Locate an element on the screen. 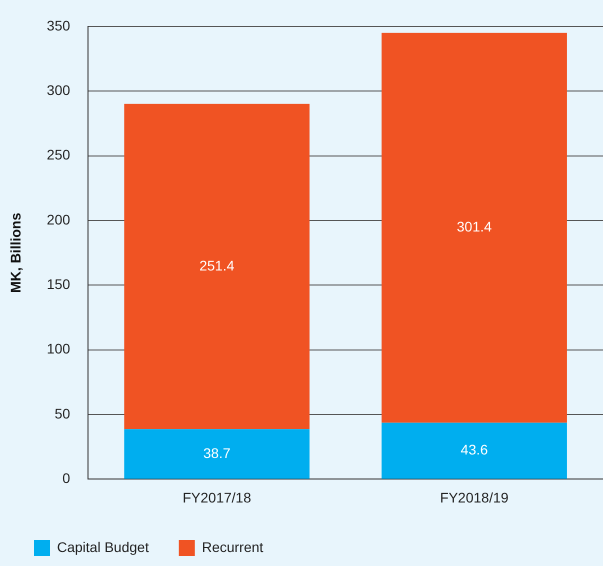 This screenshot has height=566, width=603. y-tick-label: 50 is located at coordinates (62, 413).